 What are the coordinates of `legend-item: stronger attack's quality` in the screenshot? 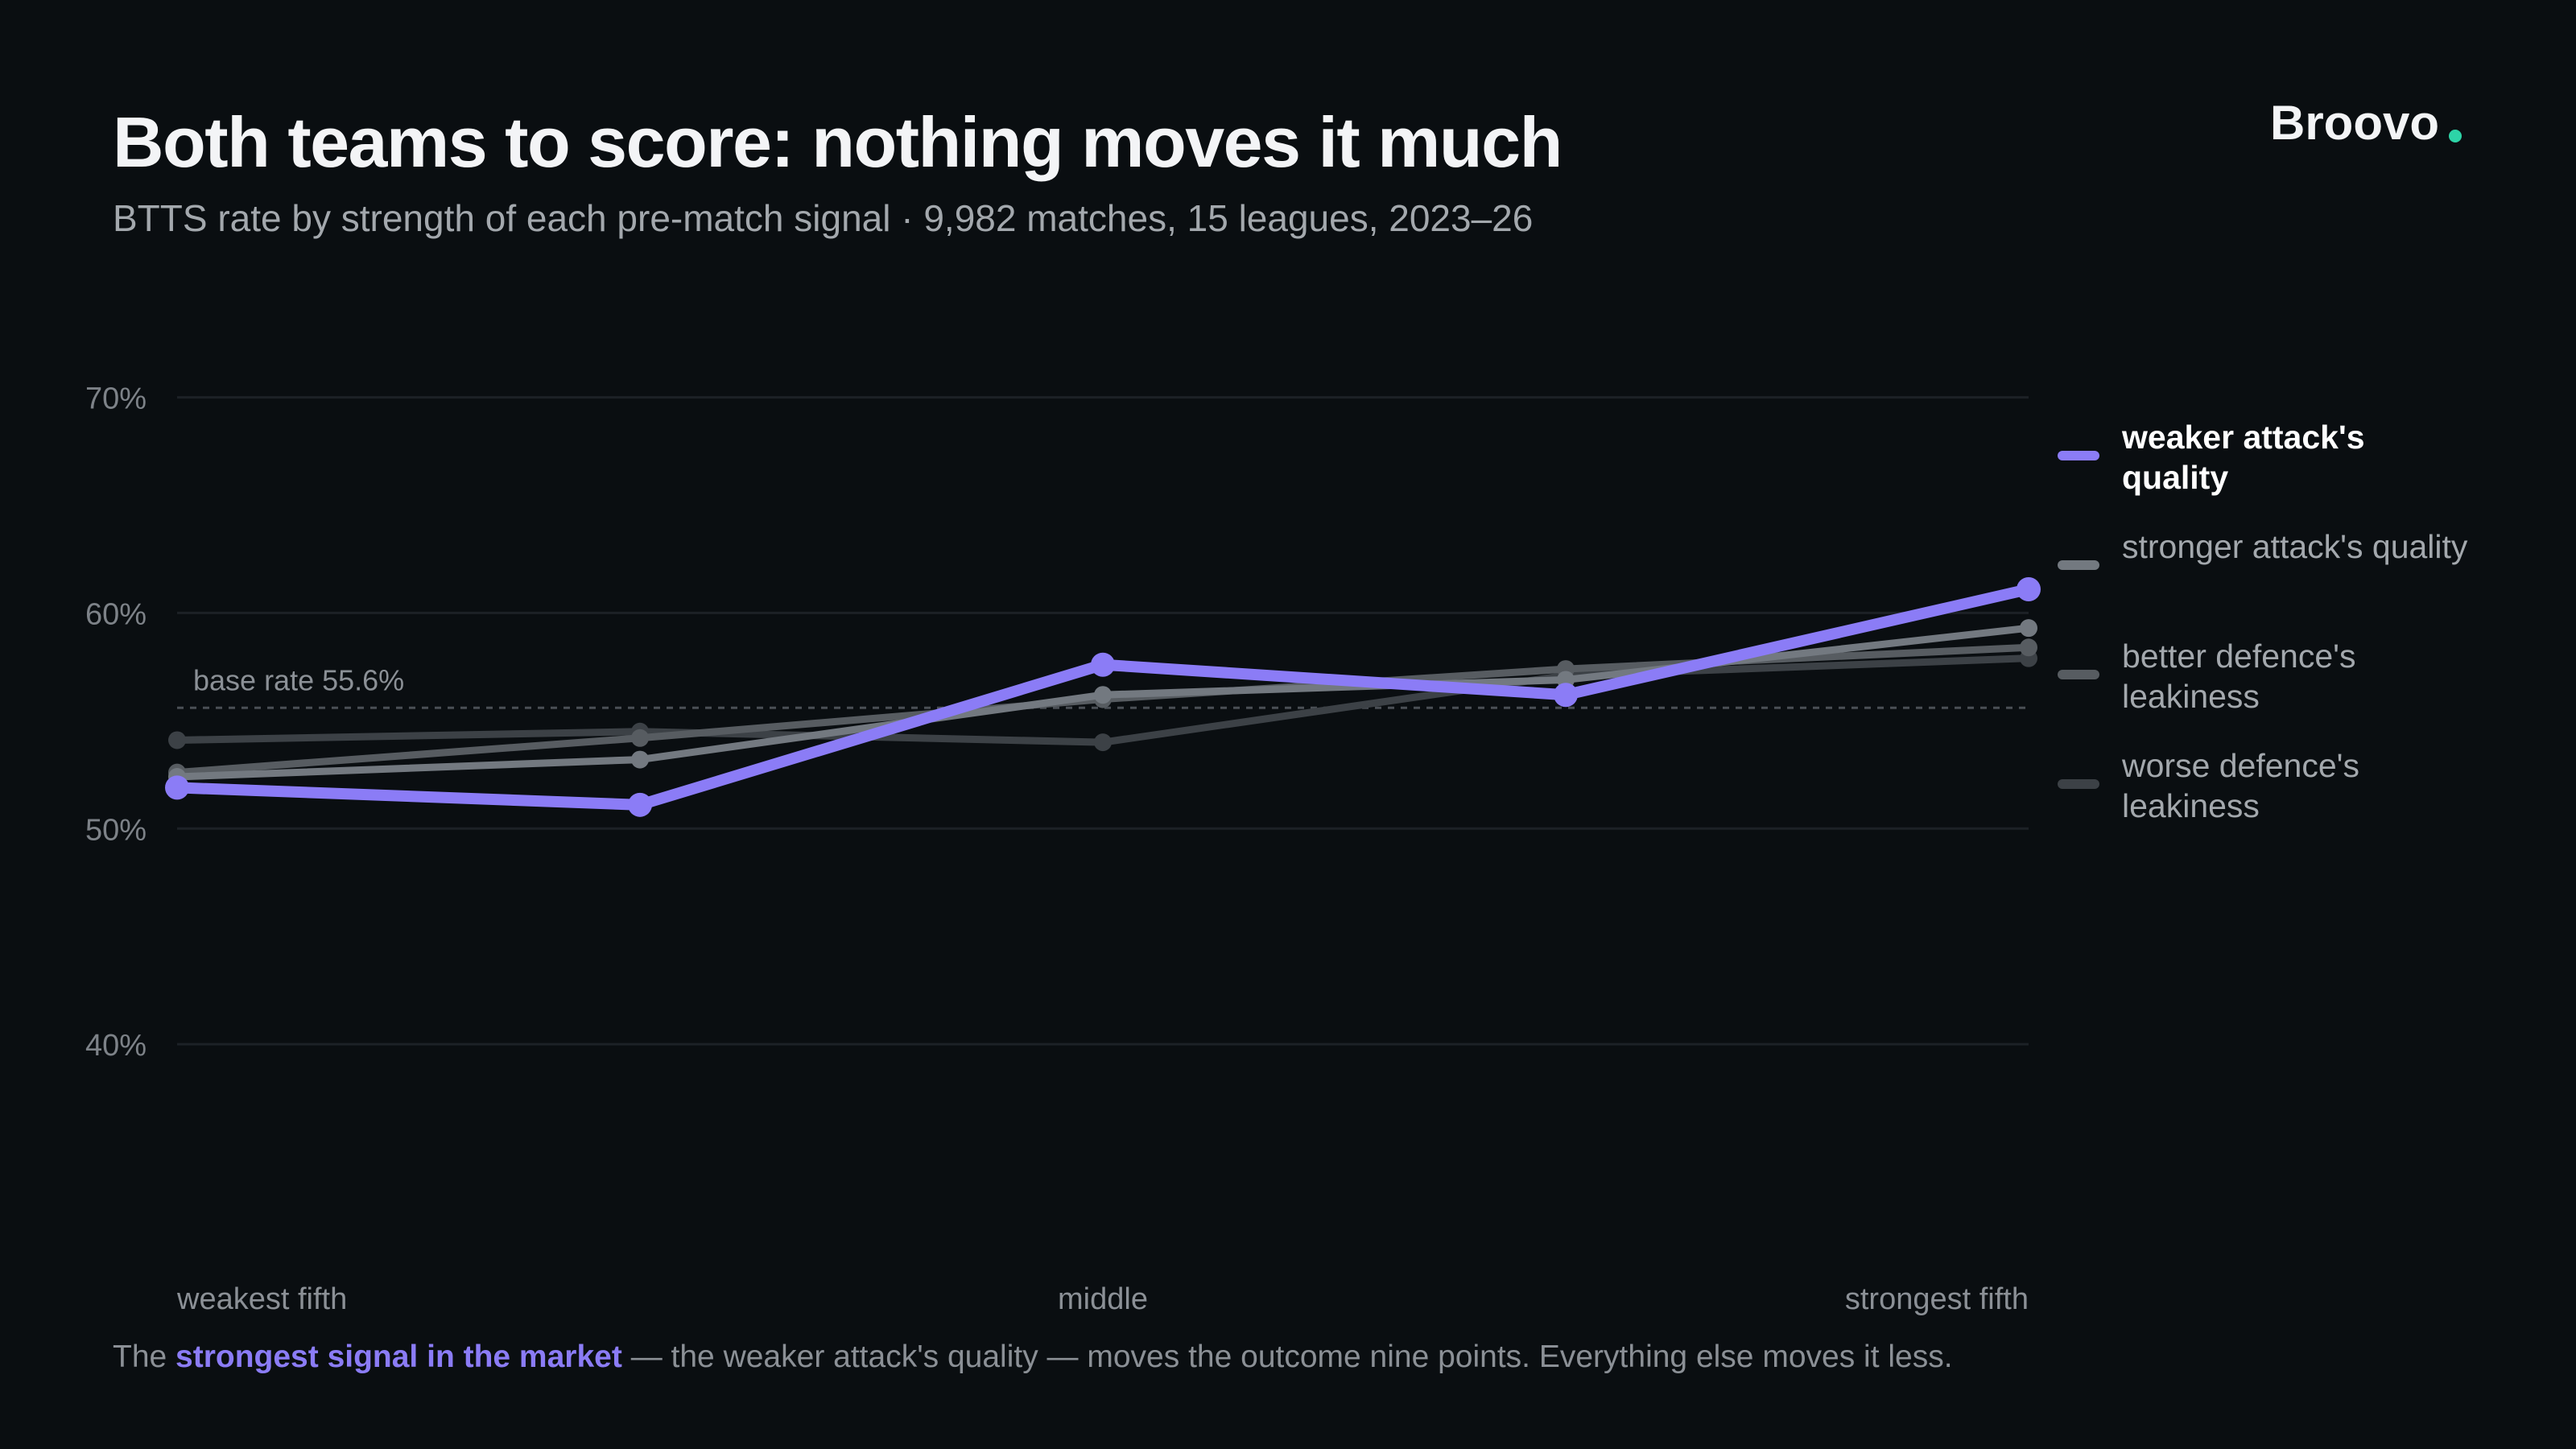 It's located at (2283, 581).